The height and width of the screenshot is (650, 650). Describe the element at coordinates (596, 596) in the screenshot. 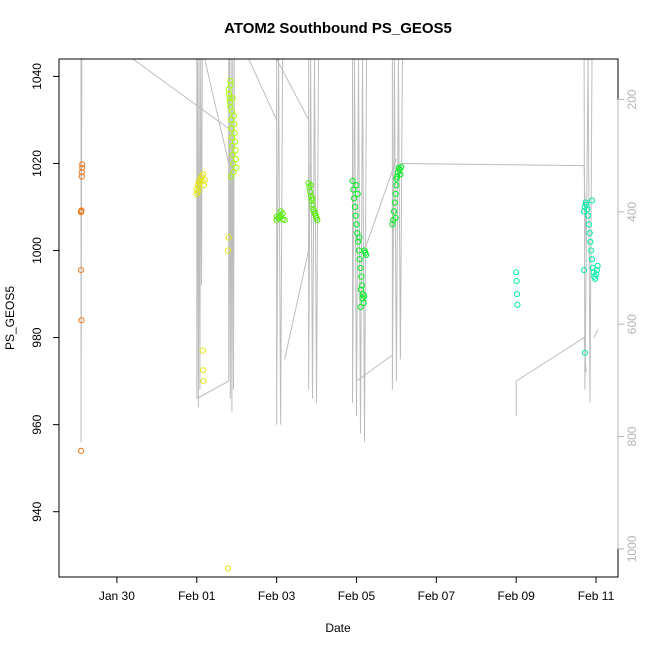

I see `x-tick-label: Feb 11` at that location.